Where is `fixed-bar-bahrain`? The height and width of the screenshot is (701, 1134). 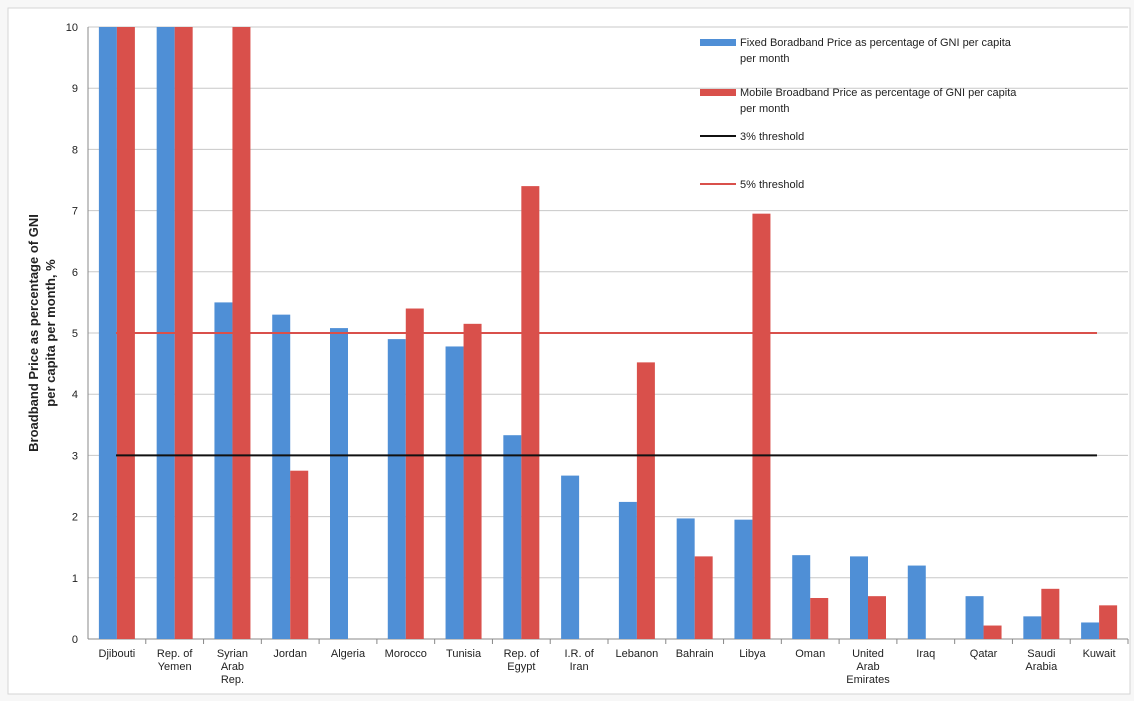 fixed-bar-bahrain is located at coordinates (685, 578).